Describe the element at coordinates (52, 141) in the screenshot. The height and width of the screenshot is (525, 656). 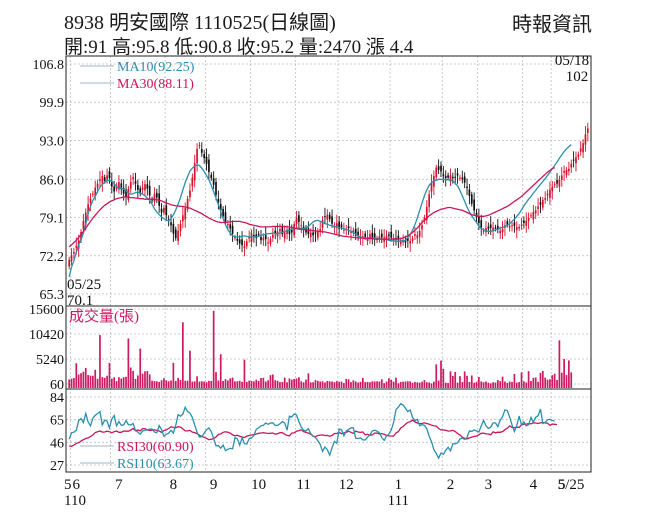
I see `price-tick-label: 93.0` at that location.